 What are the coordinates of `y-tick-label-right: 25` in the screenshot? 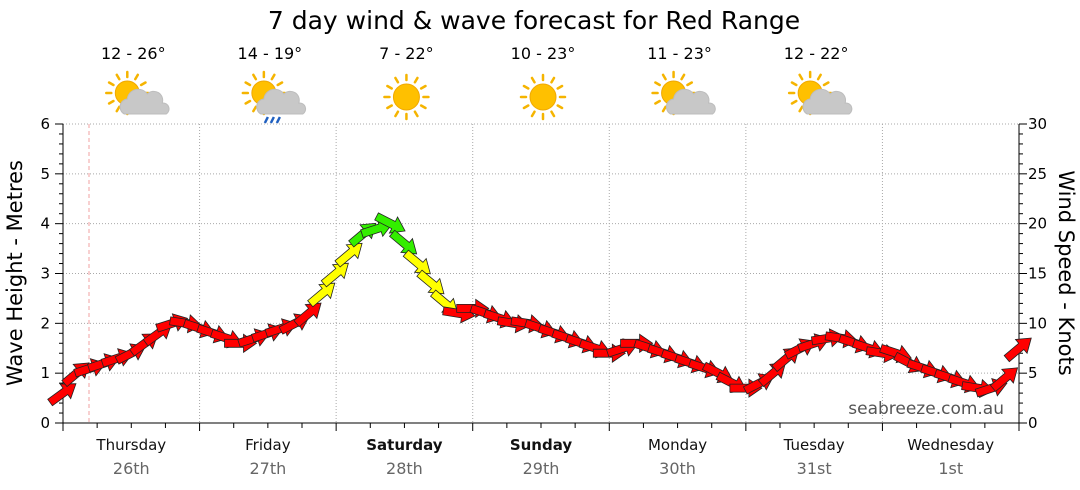 It's located at (1037, 174).